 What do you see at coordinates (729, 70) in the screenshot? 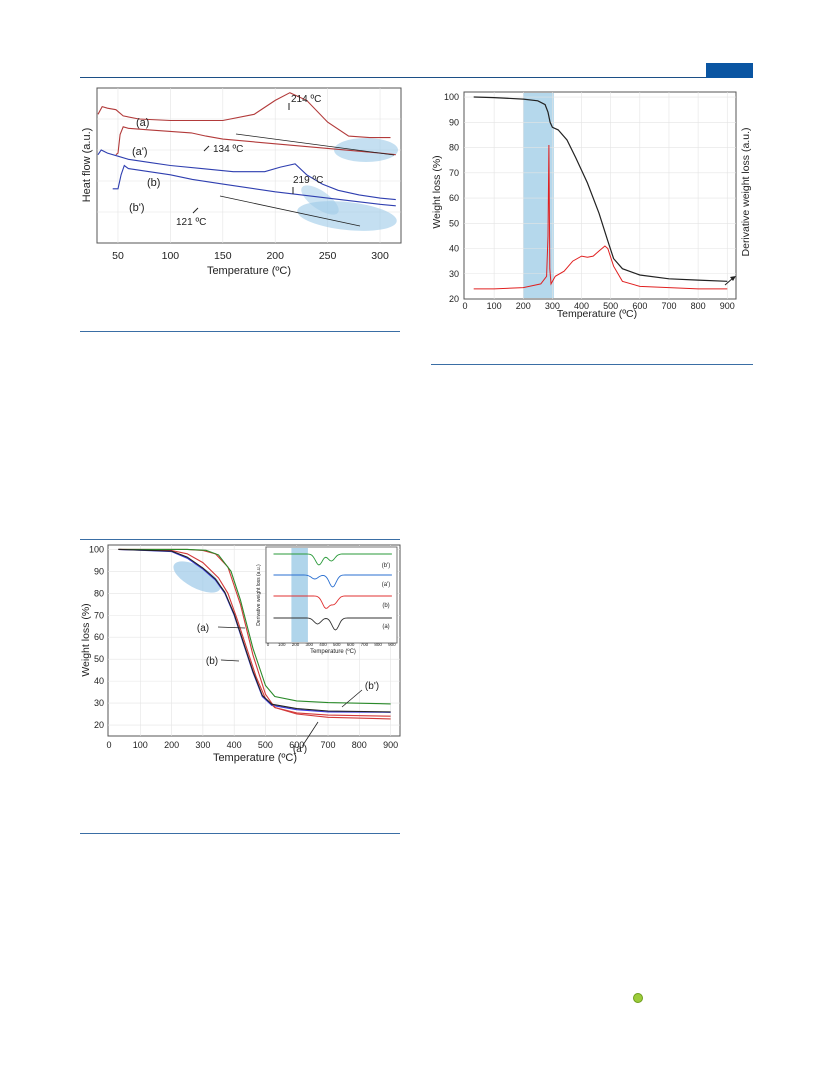
I see `header-tab-block` at bounding box center [729, 70].